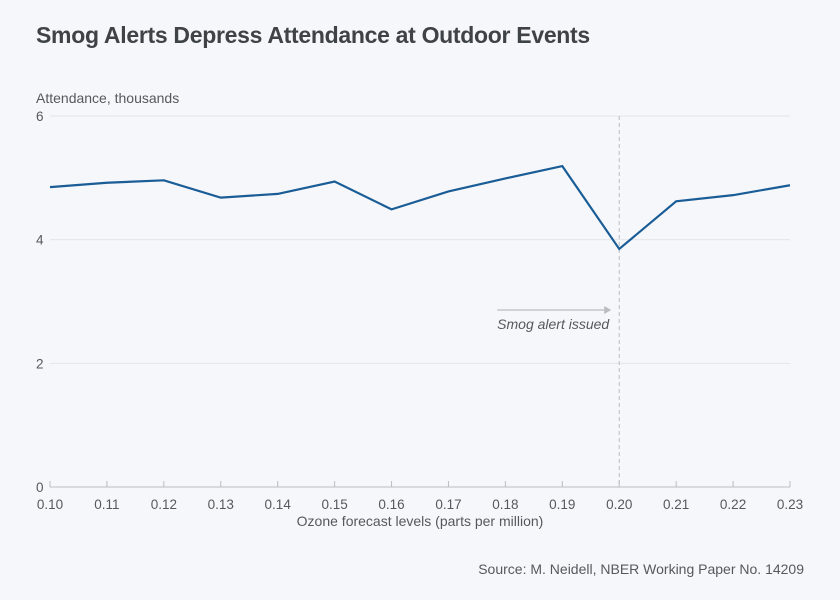 This screenshot has height=600, width=840. I want to click on x-tick-label: 0.20, so click(619, 504).